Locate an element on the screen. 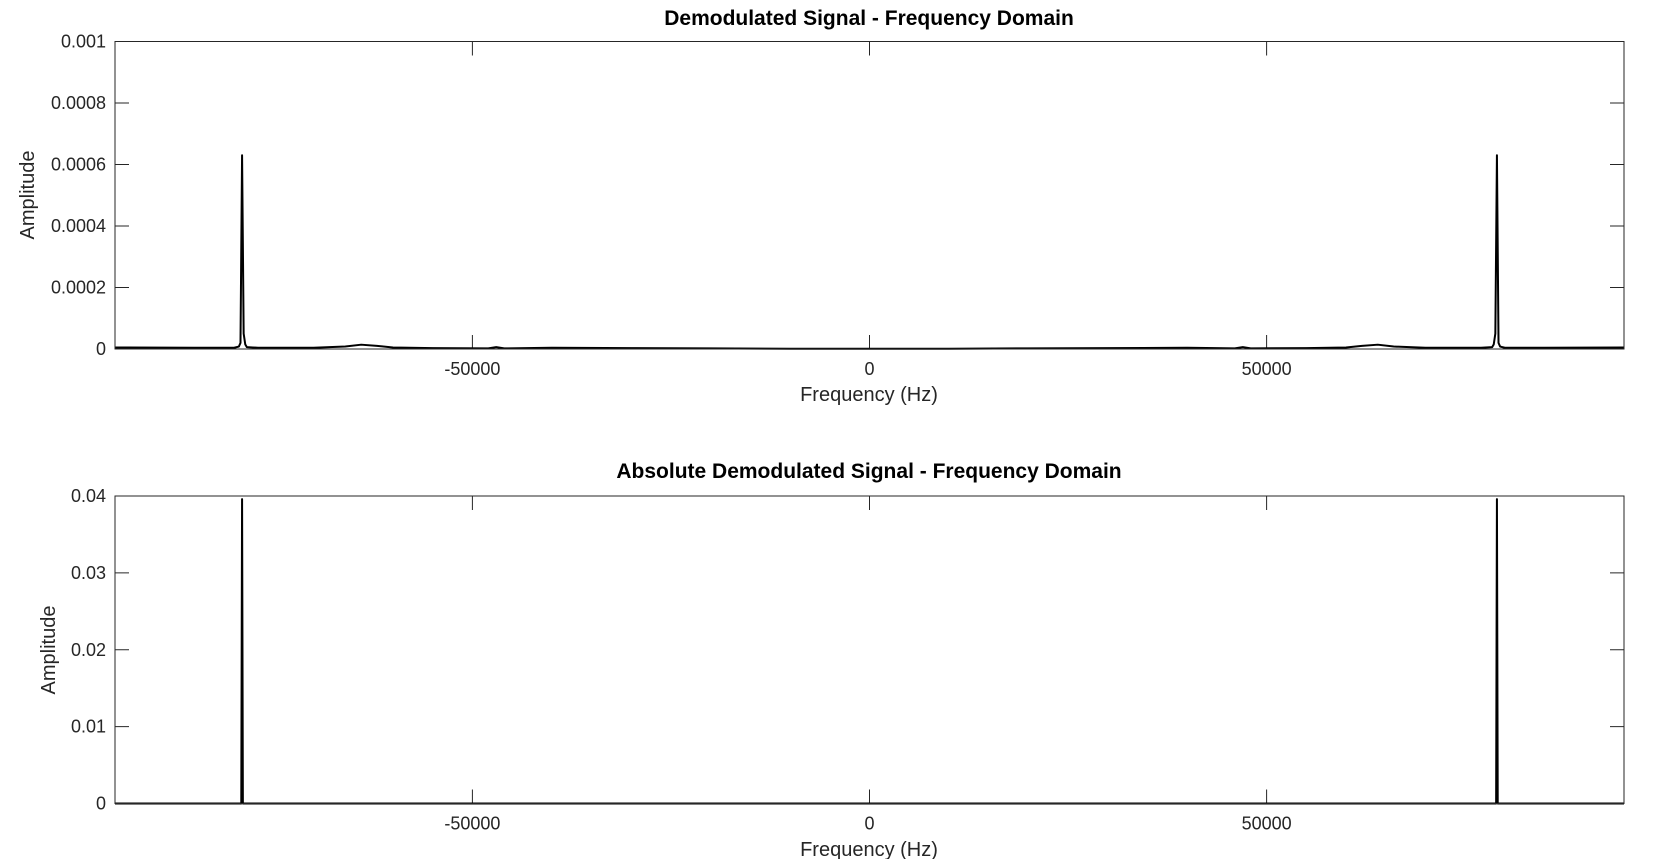  y-tick-label: 0.0006 is located at coordinates (78, 165).